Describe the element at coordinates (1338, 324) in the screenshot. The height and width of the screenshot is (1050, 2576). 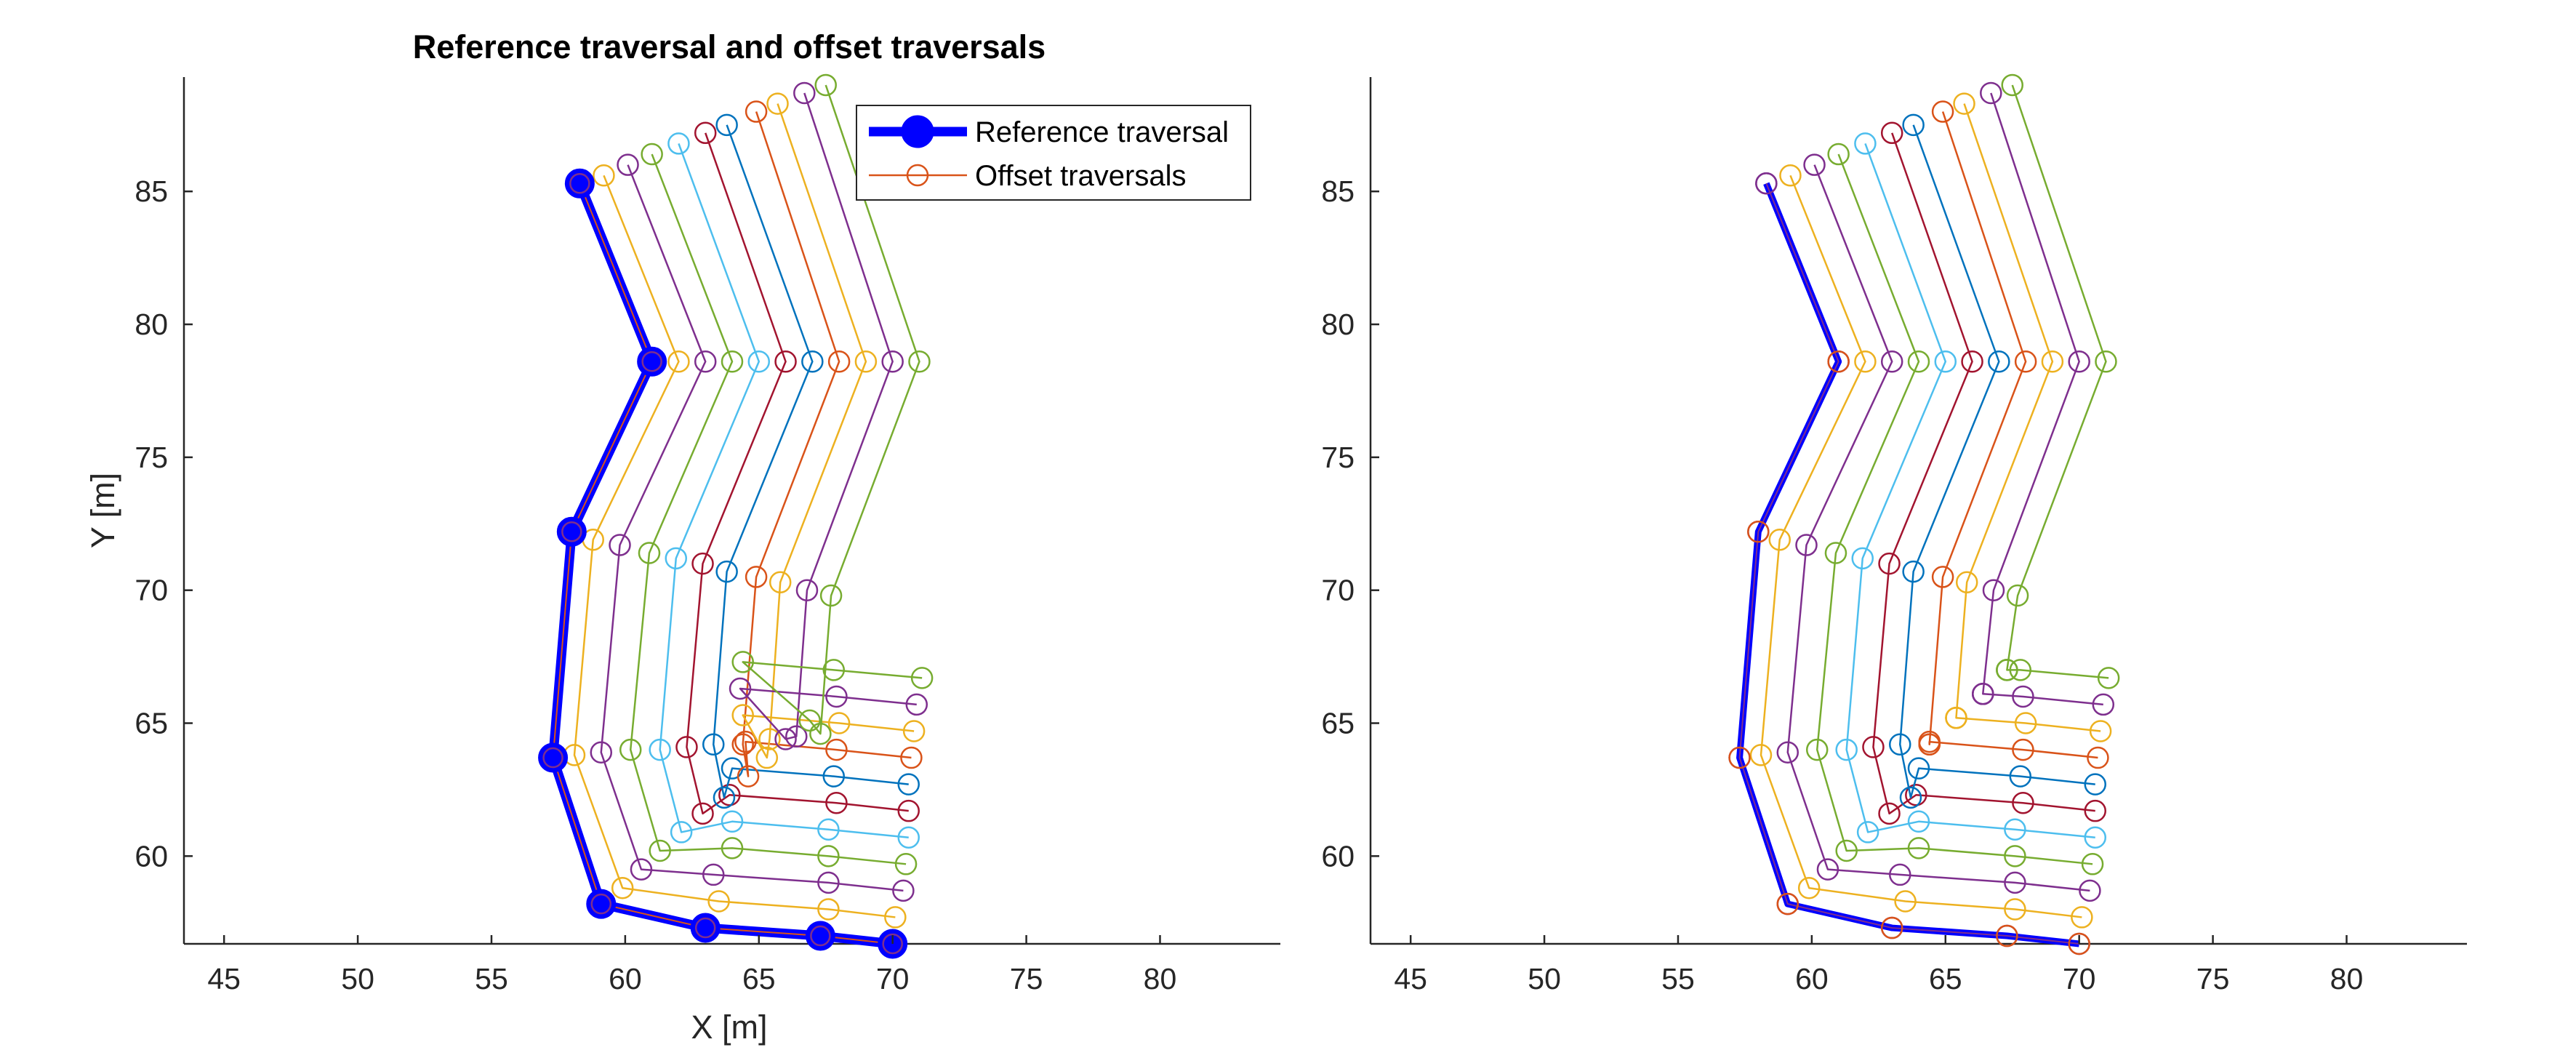
I see `right-y-tick-label: 80` at that location.